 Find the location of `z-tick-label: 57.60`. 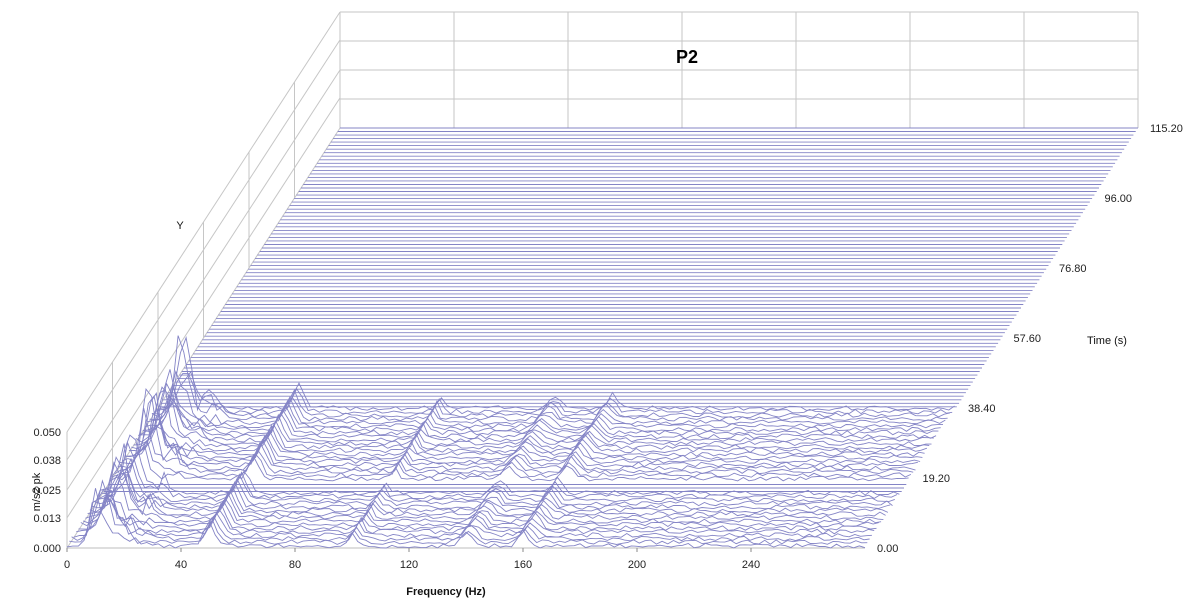

z-tick-label: 57.60 is located at coordinates (1028, 339).